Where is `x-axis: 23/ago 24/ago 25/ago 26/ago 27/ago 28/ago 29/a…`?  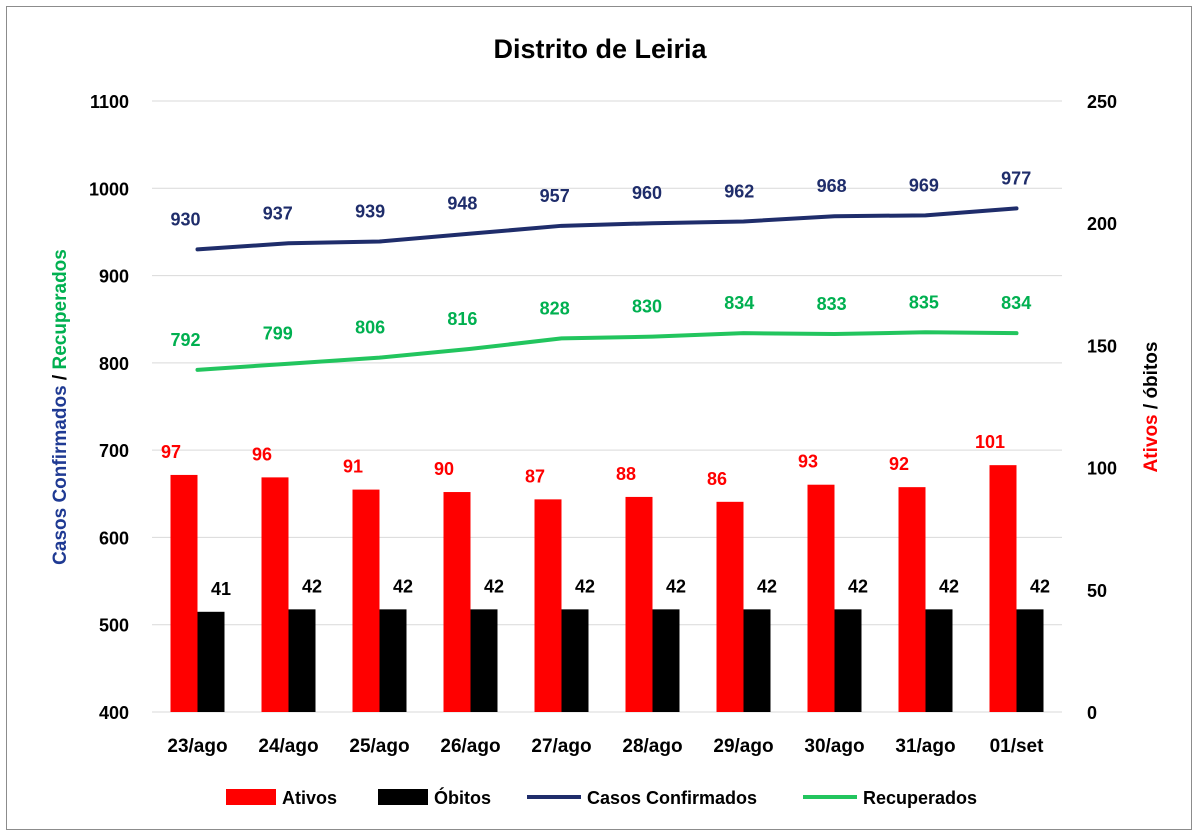 x-axis: 23/ago 24/ago 25/ago 26/ago 27/ago 28/ago 29/a… is located at coordinates (605, 746).